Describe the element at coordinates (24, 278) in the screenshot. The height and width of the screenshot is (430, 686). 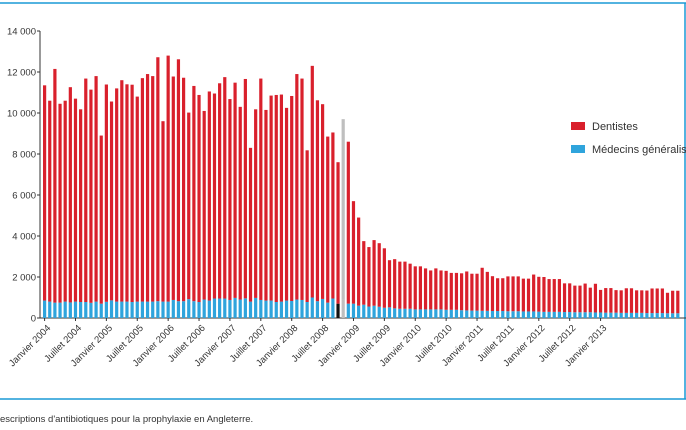
I see `y-tick-label: 2 000` at that location.